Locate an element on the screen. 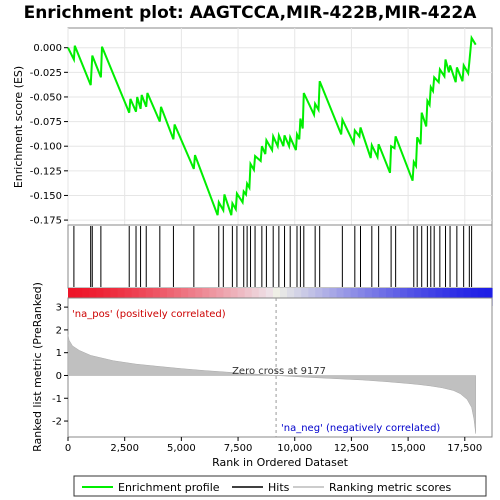 This screenshot has height=500, width=500. metric-y-tick-label: 2 is located at coordinates (59, 330).